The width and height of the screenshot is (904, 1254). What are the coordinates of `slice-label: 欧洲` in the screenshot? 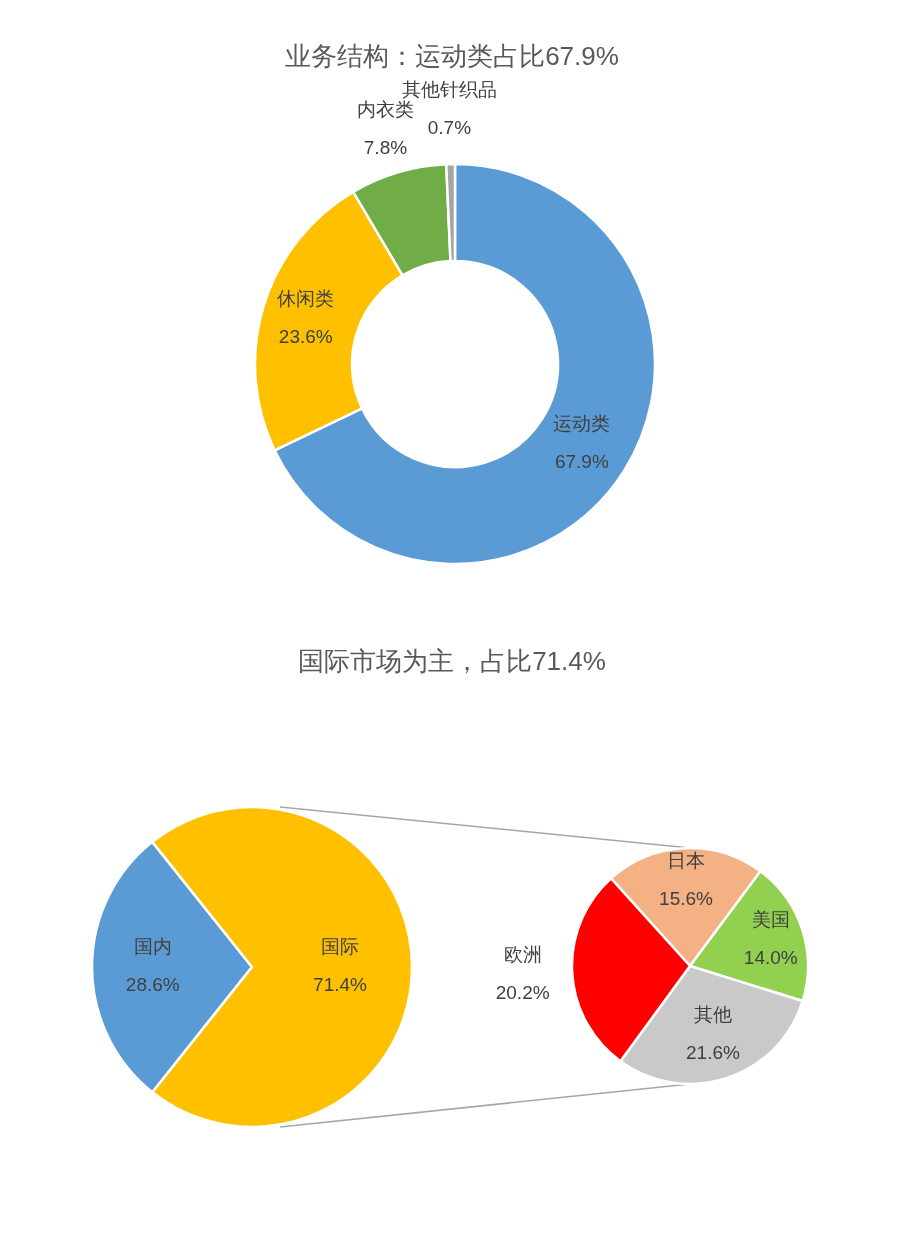 It's located at (522, 954).